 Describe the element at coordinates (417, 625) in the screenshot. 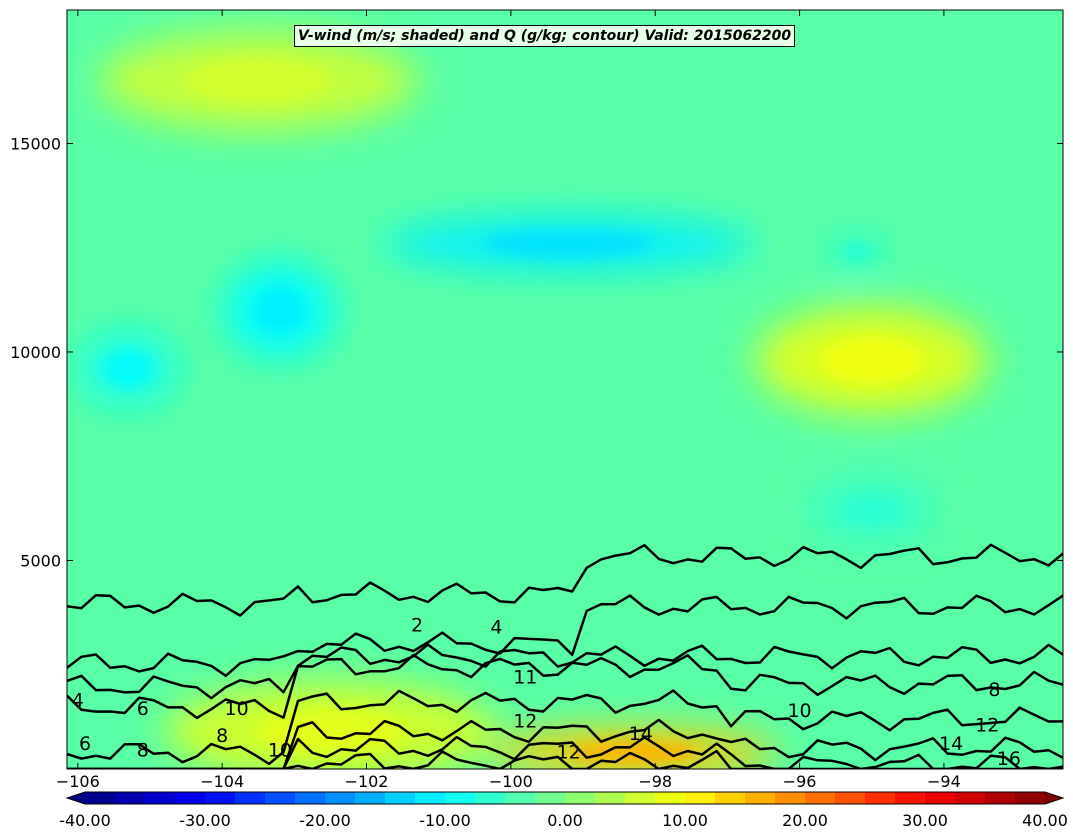

I see `contour-label: 2` at that location.